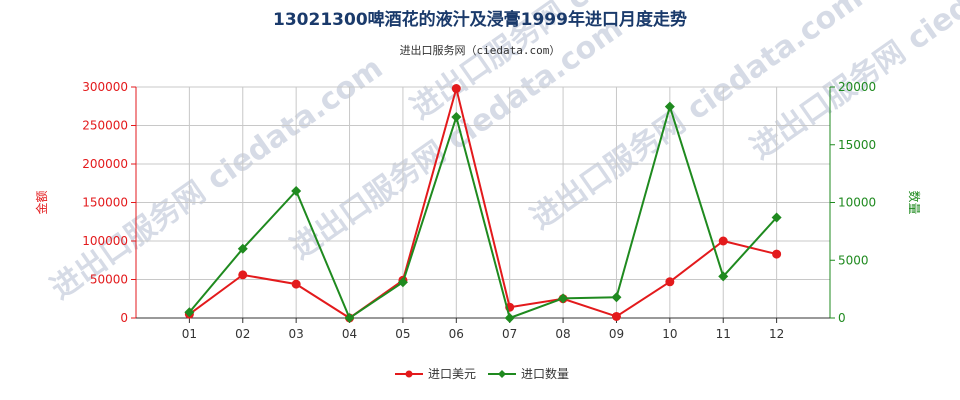 This screenshot has height=400, width=960. What do you see at coordinates (296, 334) in the screenshot?
I see `x-tick-label: 03` at bounding box center [296, 334].